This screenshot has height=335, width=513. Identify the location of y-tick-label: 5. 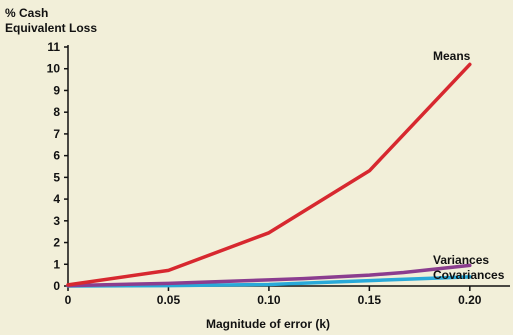
(56, 177).